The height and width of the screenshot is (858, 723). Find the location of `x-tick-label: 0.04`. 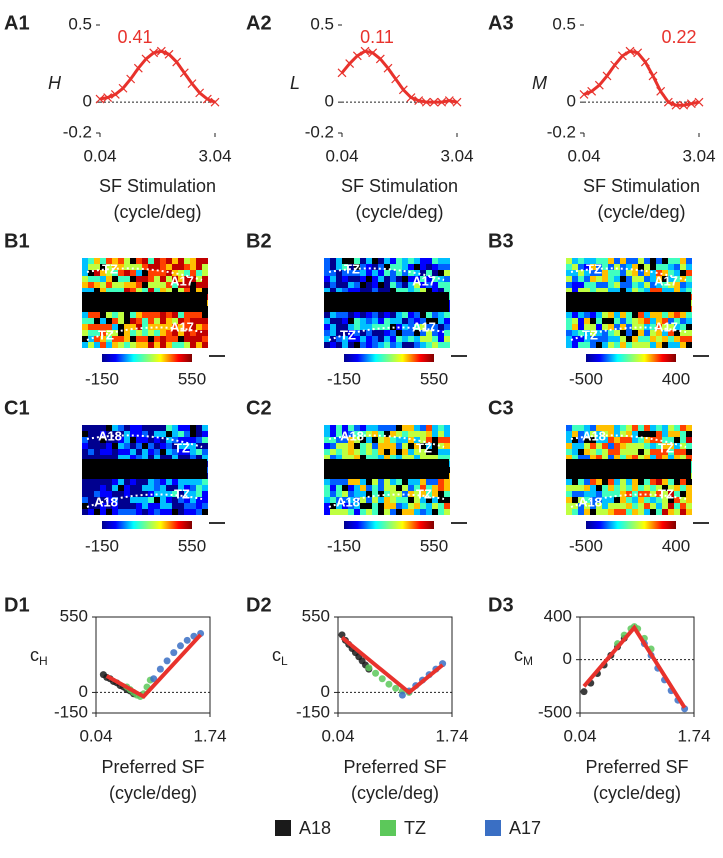

x-tick-label: 0.04 is located at coordinates (99, 155).